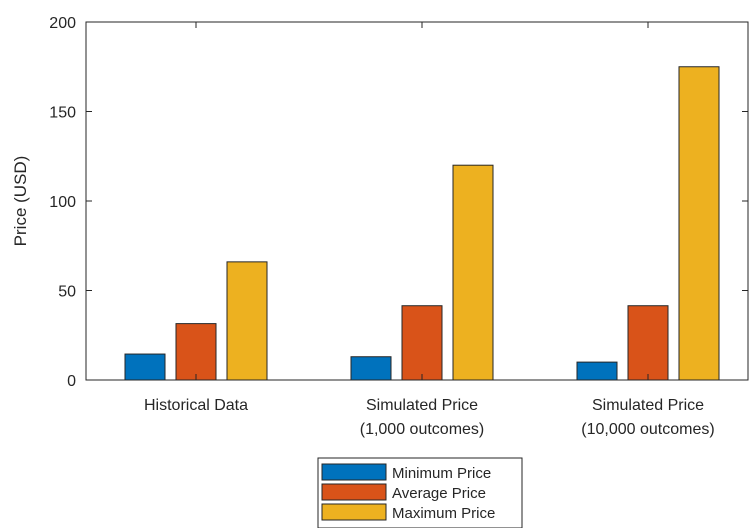 This screenshot has width=750, height=528. What do you see at coordinates (441, 473) in the screenshot?
I see `legend-label: Minimum Price` at bounding box center [441, 473].